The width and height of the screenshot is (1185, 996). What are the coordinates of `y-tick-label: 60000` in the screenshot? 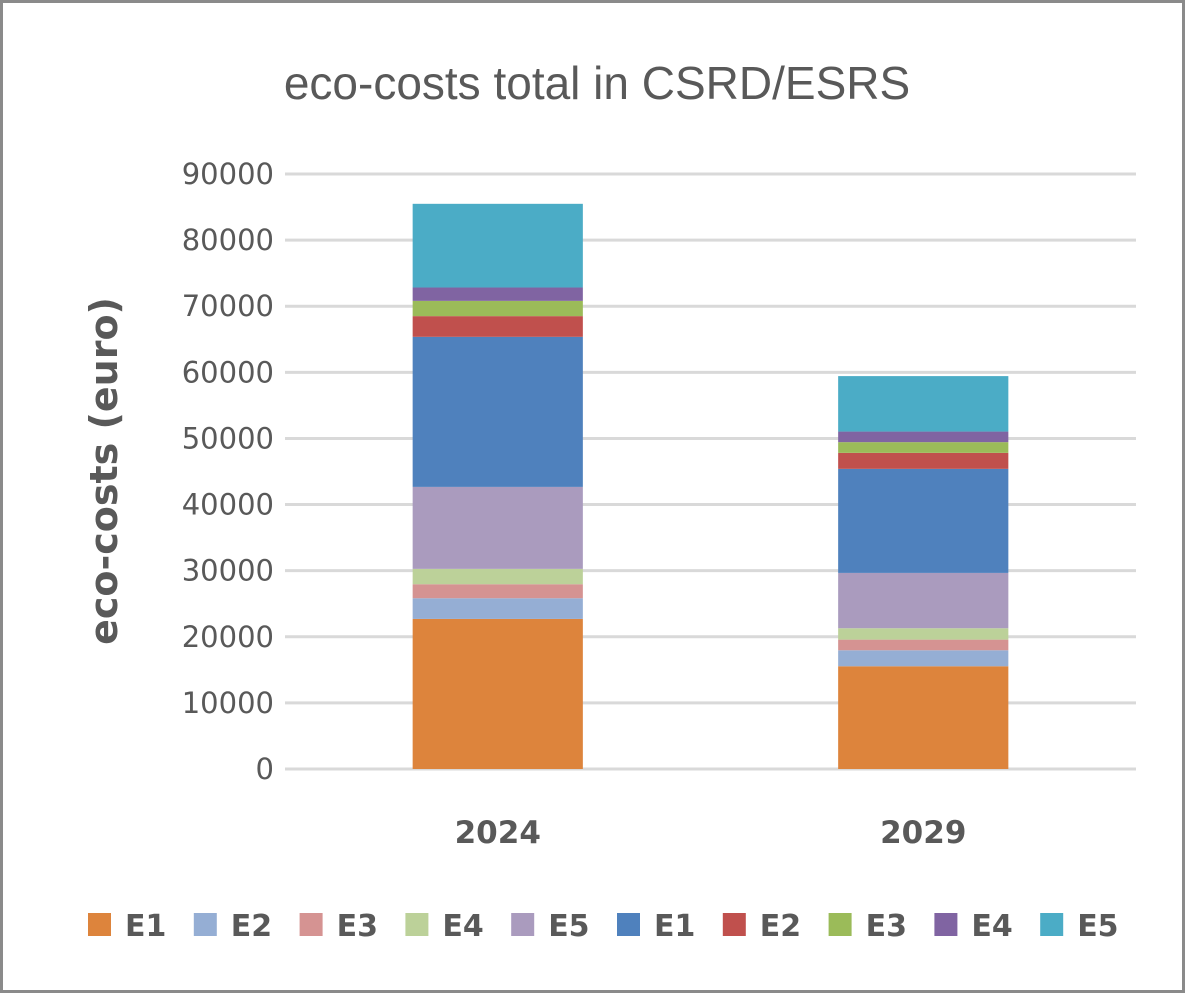 It's located at (228, 372).